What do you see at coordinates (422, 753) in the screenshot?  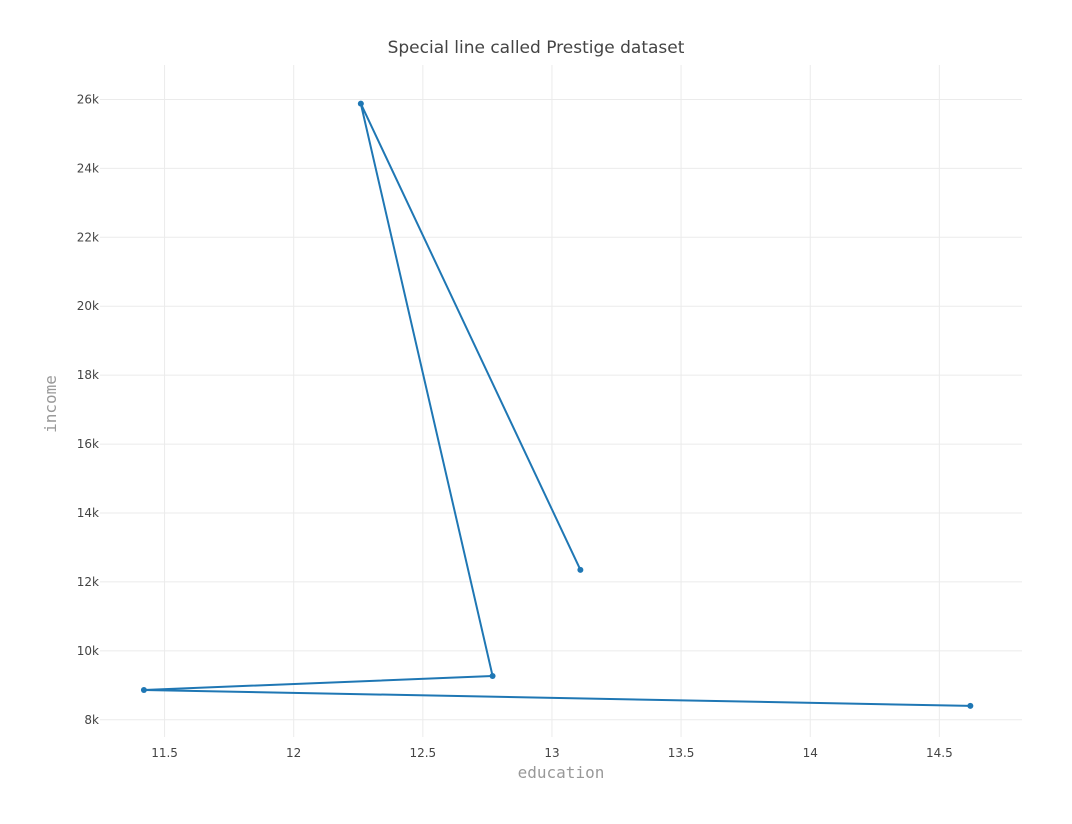 I see `x-tick-label: 12.5` at bounding box center [422, 753].